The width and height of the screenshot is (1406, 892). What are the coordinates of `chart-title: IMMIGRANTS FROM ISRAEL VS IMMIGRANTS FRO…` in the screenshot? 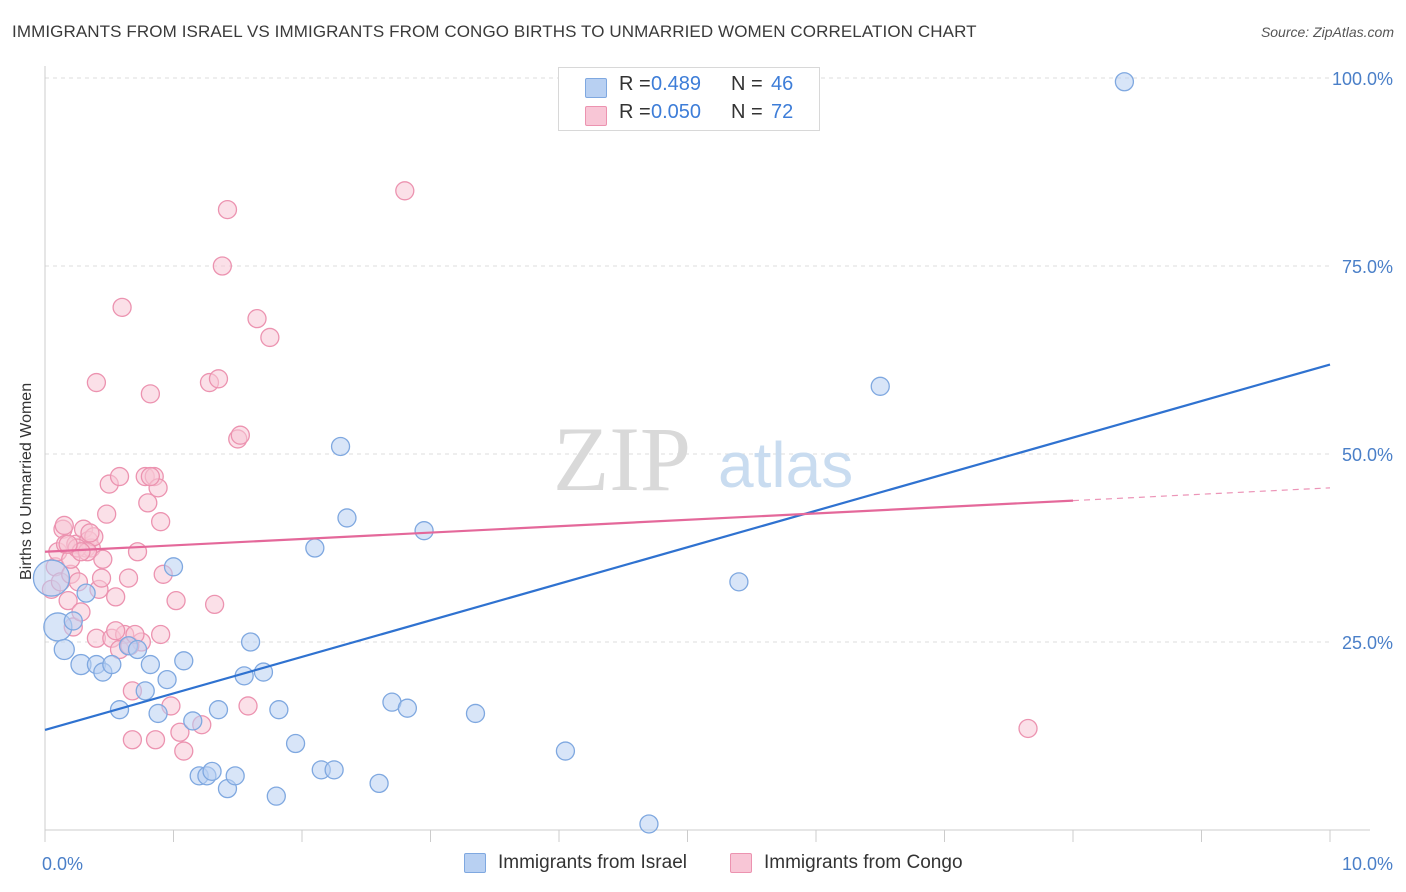 It's located at (494, 31).